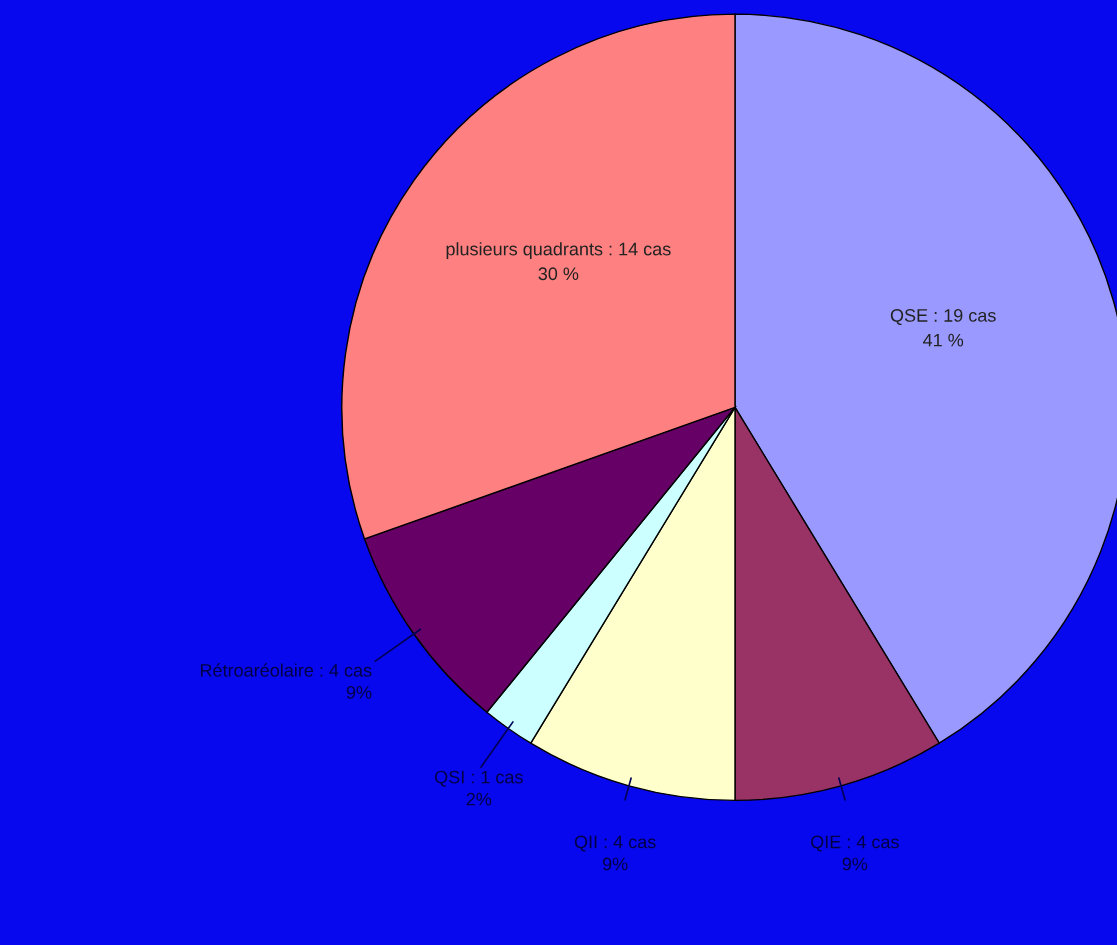 The width and height of the screenshot is (1117, 945). Describe the element at coordinates (479, 788) in the screenshot. I see `slice-label: QSI : 1 cas 2%` at that location.